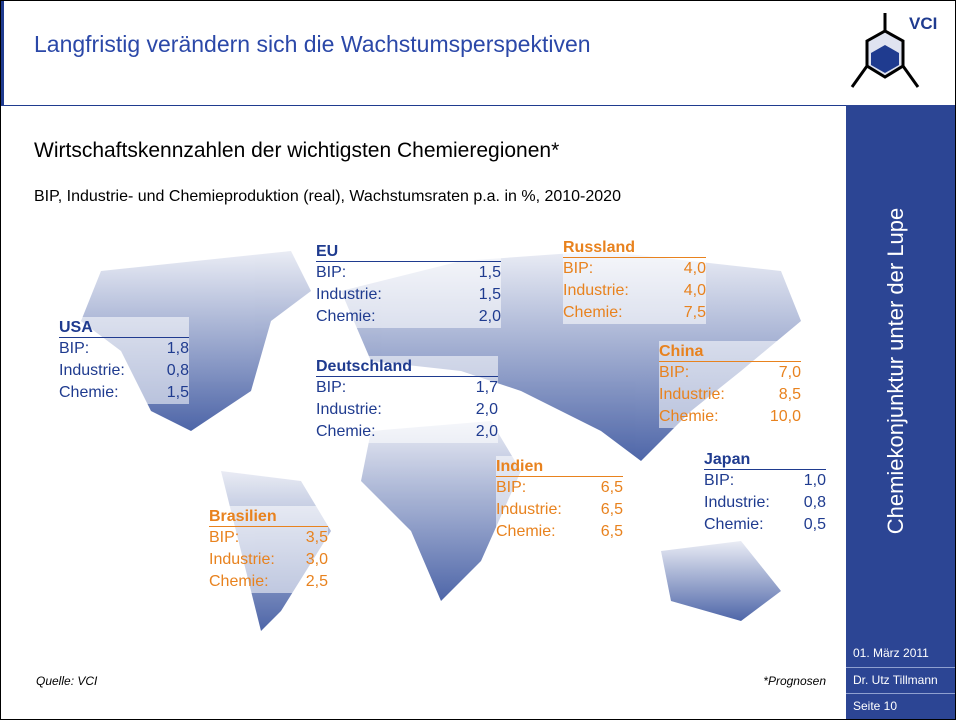 This screenshot has width=956, height=720. Describe the element at coordinates (694, 312) in the screenshot. I see `row-value: 7,5` at that location.